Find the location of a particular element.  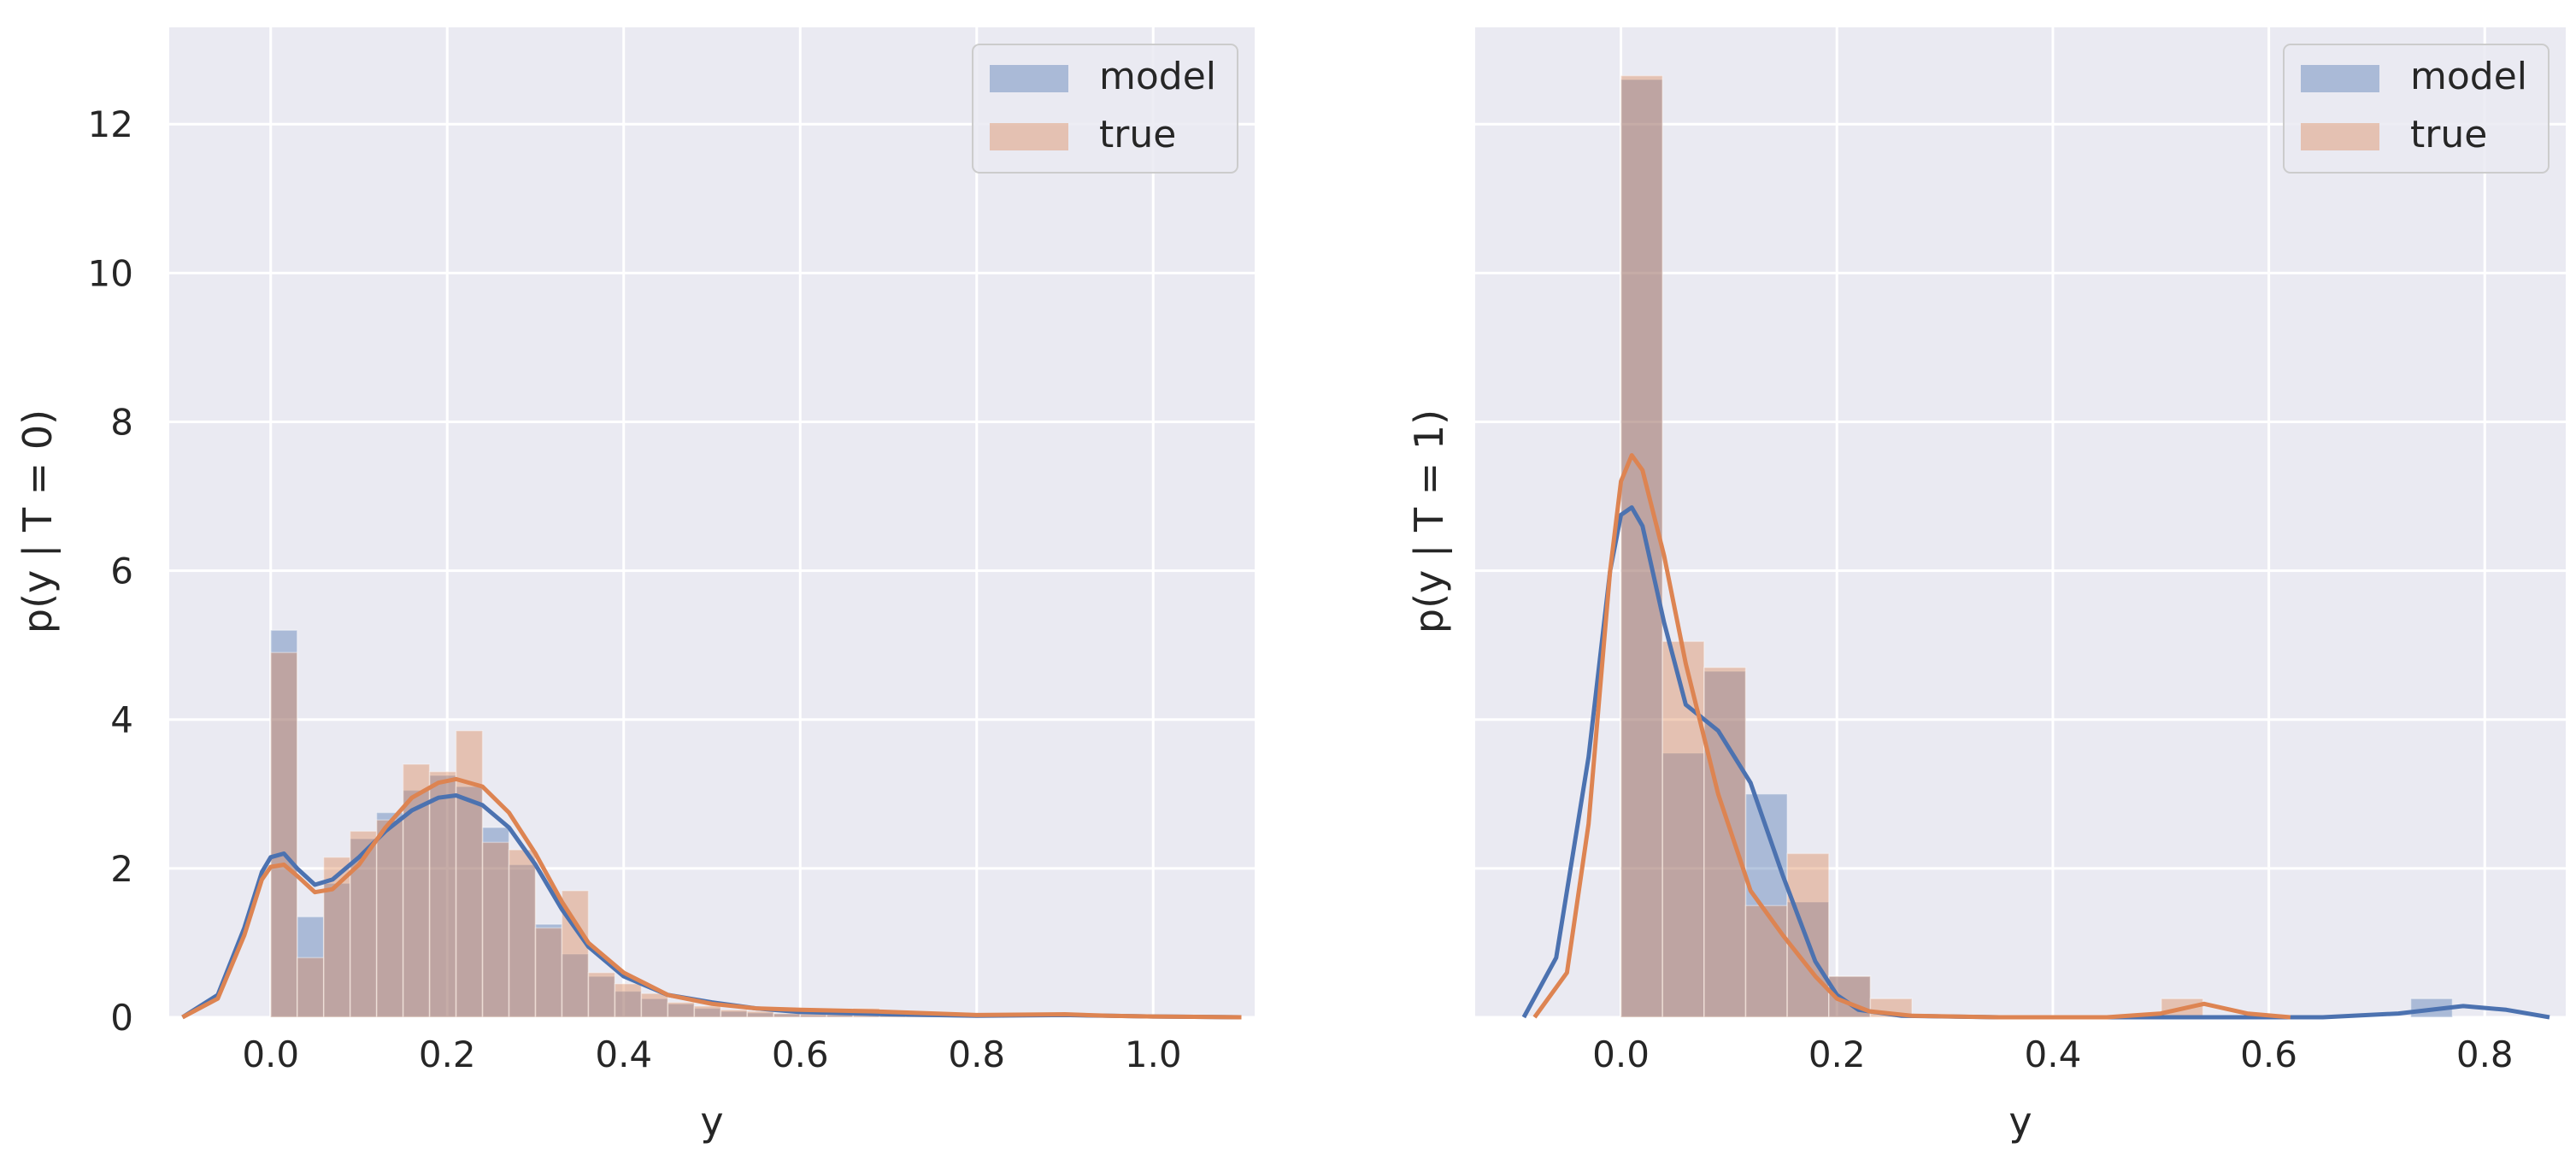

y-axis-label: p(y | T = 0) is located at coordinates (38, 521).